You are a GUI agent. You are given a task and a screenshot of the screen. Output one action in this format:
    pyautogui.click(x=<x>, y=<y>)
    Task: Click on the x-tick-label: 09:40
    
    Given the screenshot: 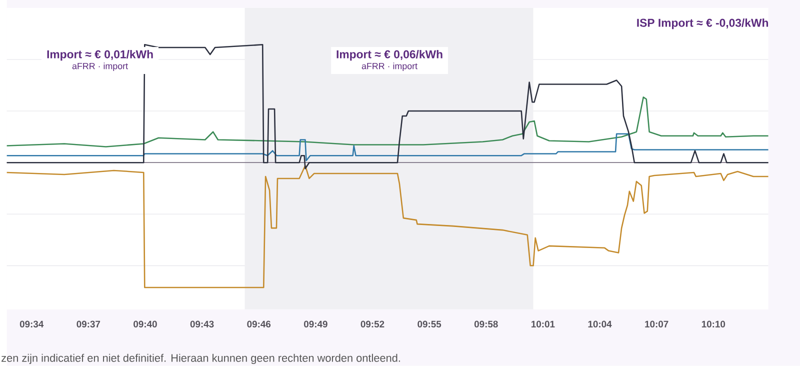 What is the action you would take?
    pyautogui.click(x=145, y=324)
    